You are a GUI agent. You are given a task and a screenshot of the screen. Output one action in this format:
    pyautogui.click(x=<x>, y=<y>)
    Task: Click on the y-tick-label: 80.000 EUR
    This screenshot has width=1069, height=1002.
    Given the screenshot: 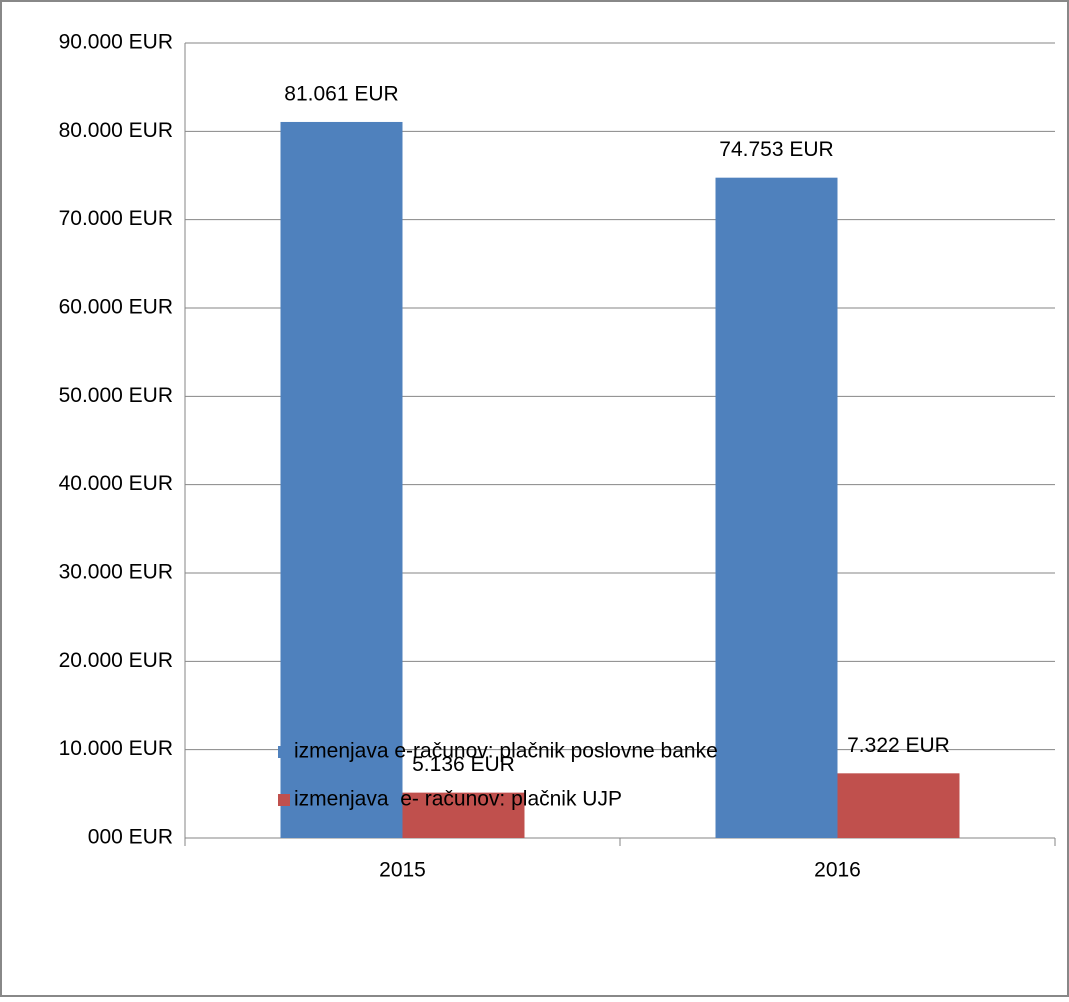 What is the action you would take?
    pyautogui.click(x=116, y=130)
    